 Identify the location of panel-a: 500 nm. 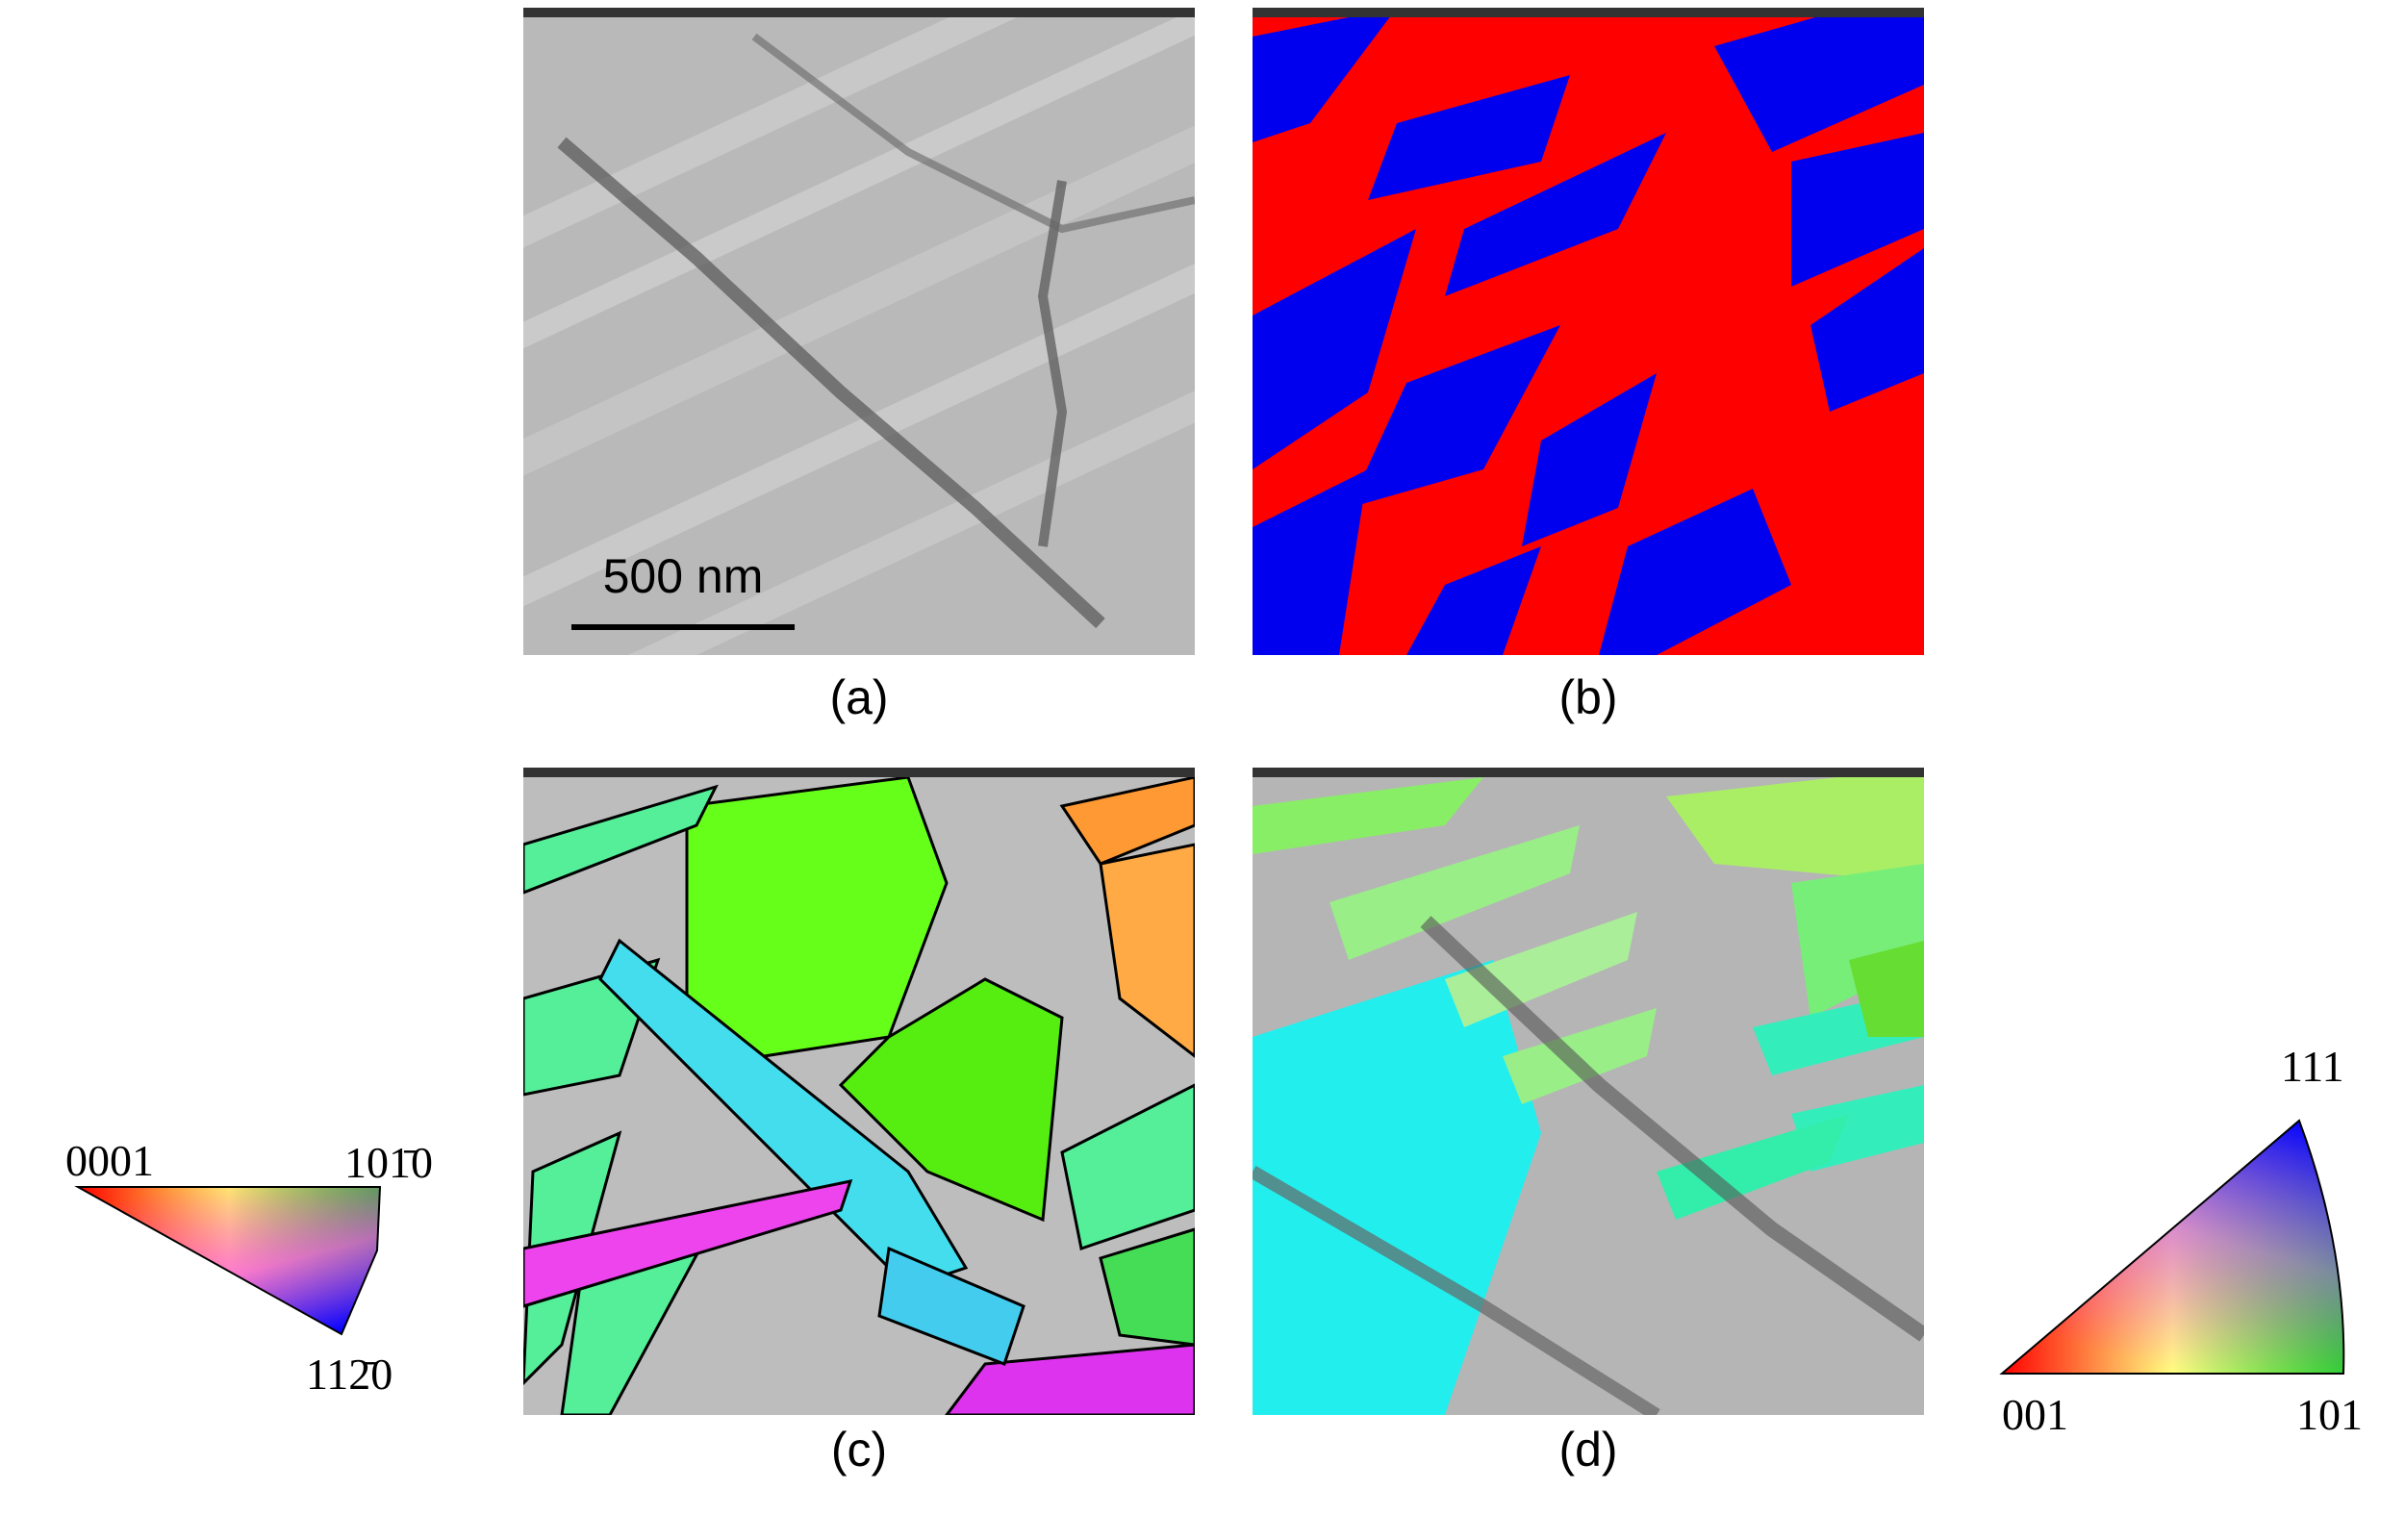
(859, 331).